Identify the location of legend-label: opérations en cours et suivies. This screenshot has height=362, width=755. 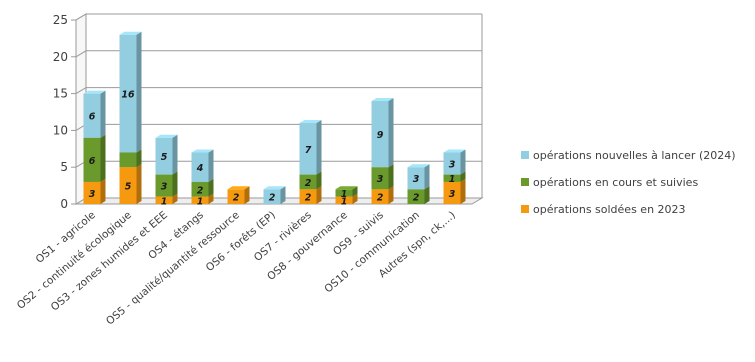
(615, 182).